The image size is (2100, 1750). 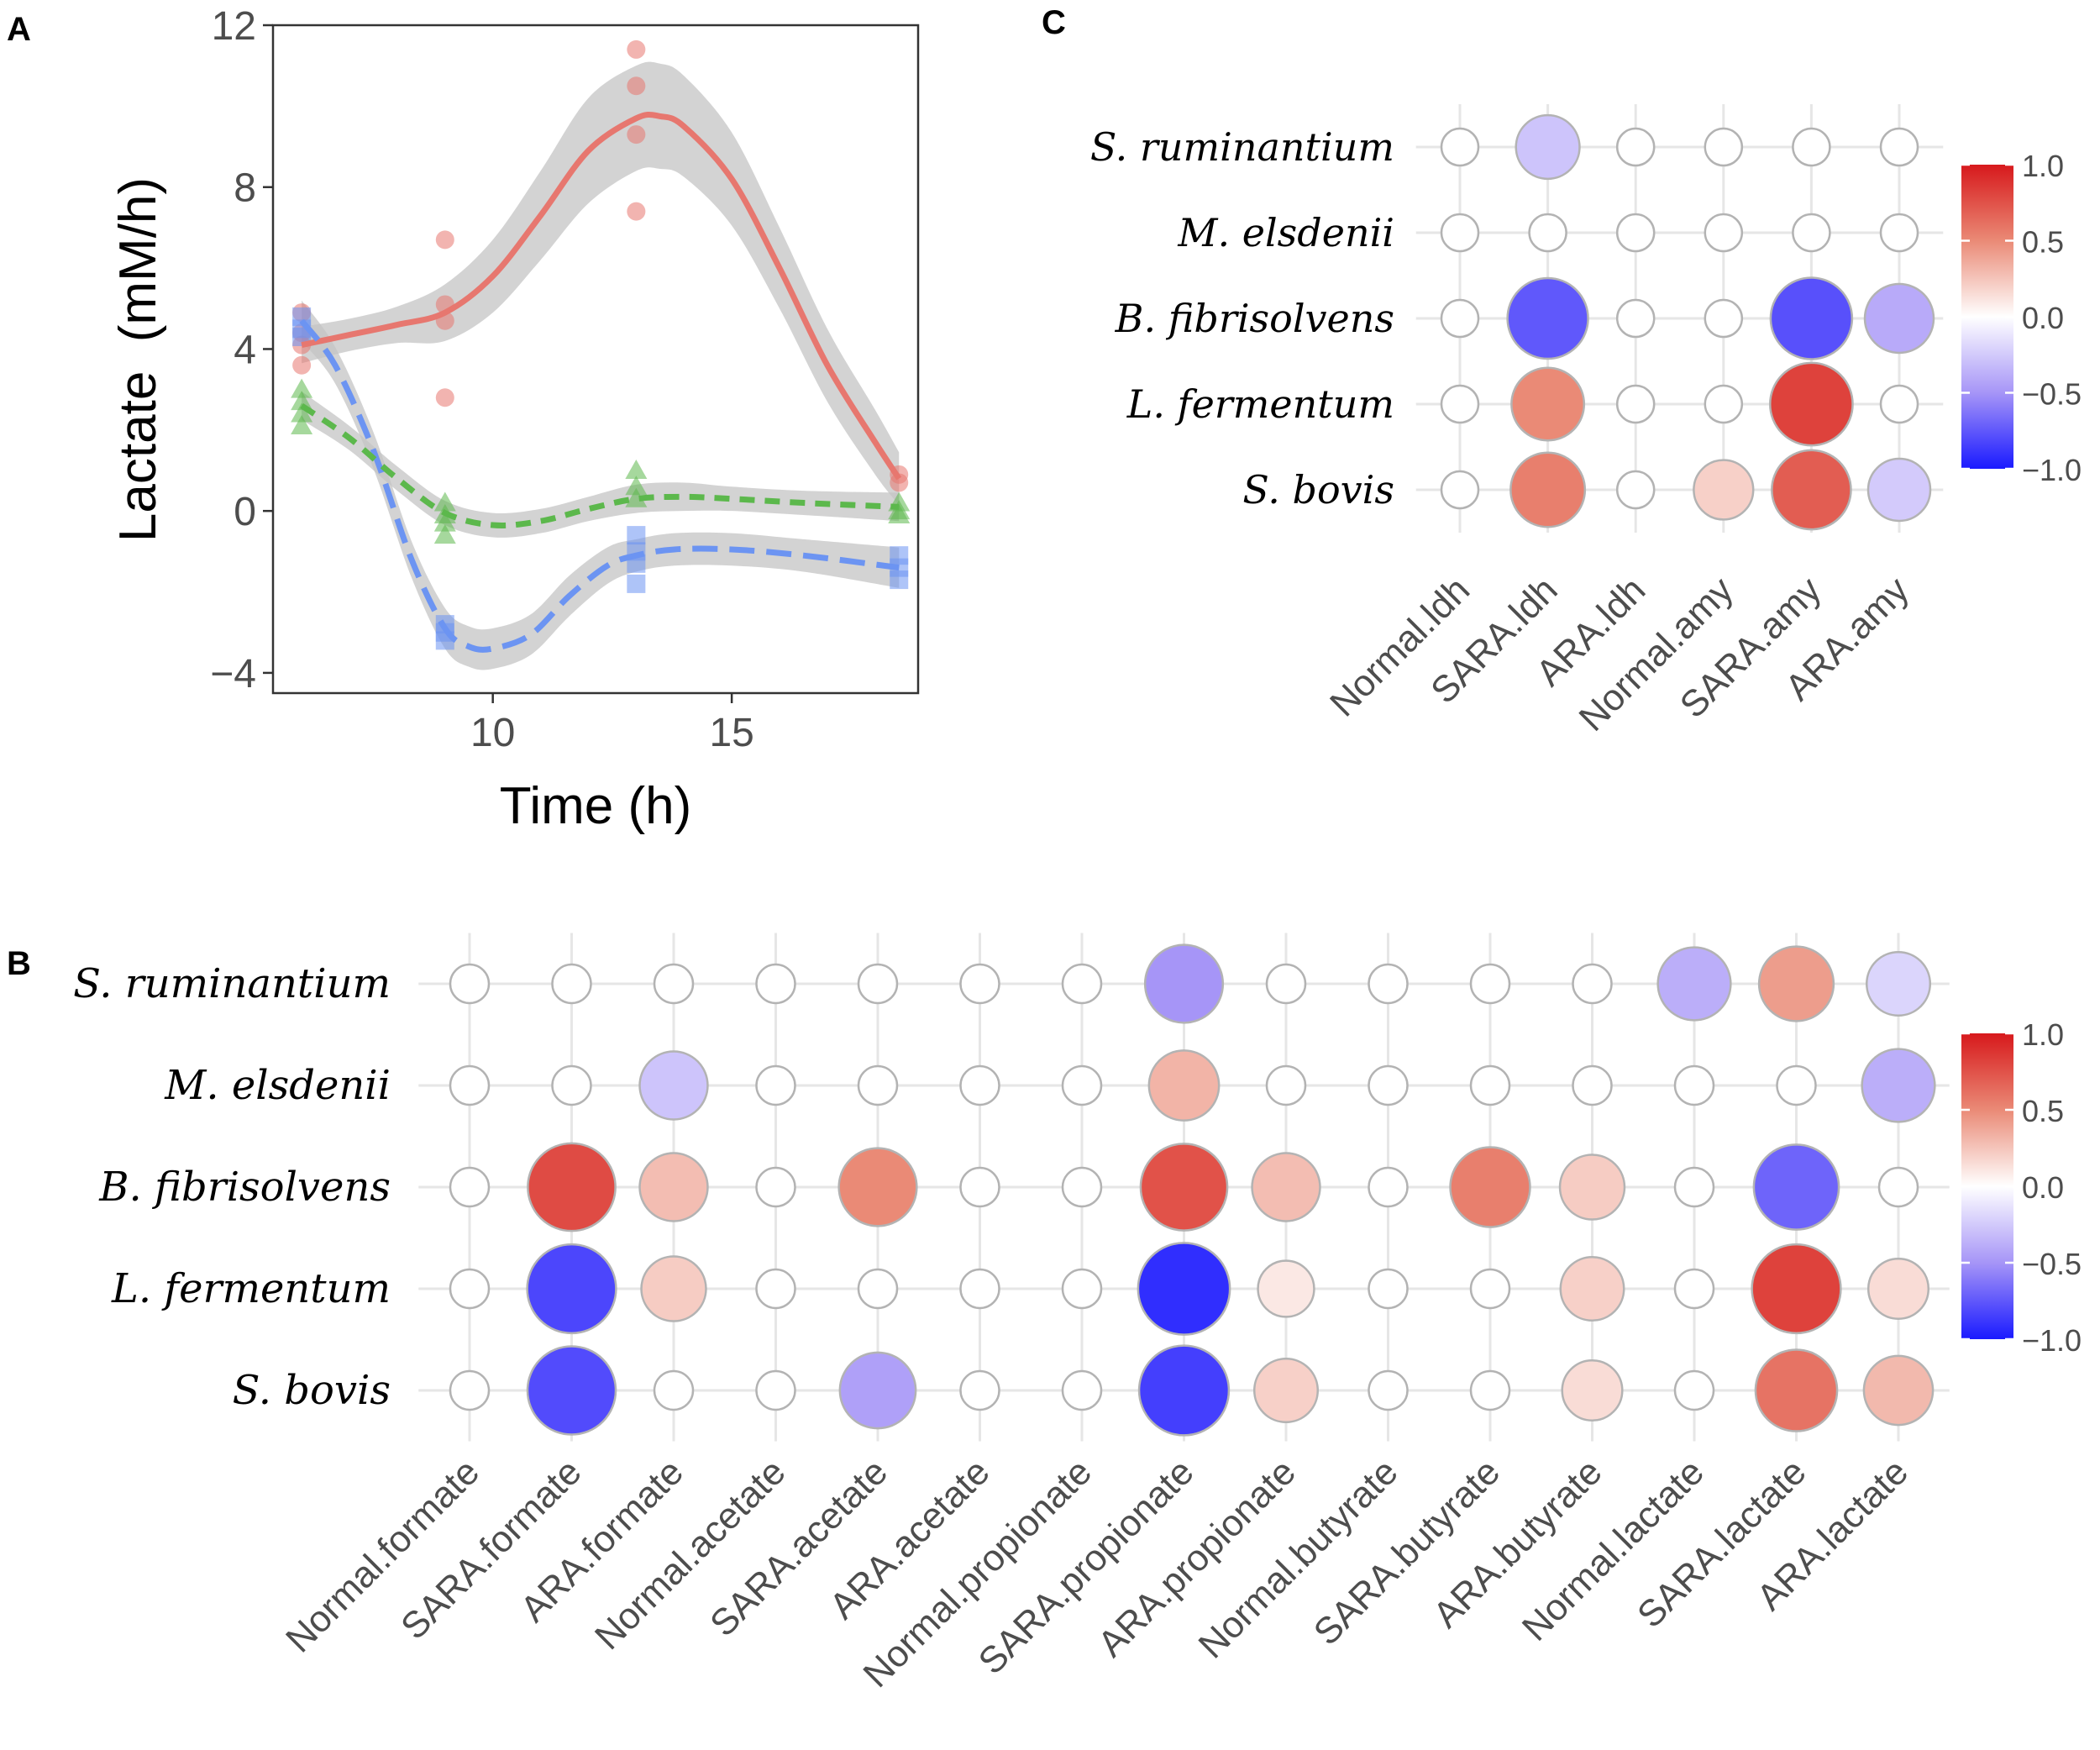 What do you see at coordinates (1184, 984) in the screenshot?
I see `bubble-r0-c7` at bounding box center [1184, 984].